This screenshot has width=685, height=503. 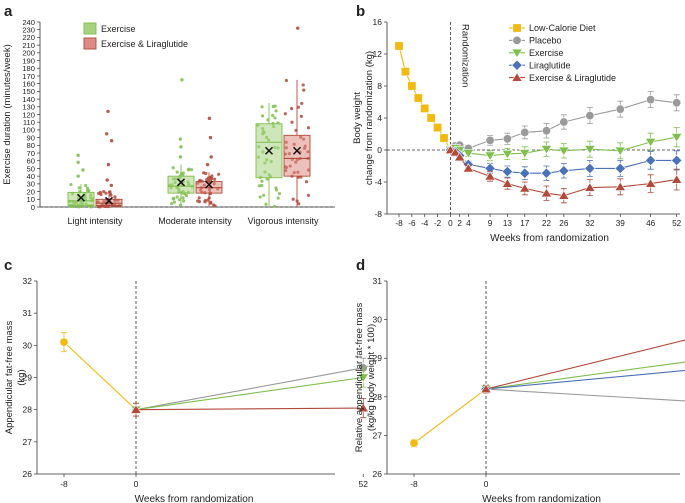 I want to click on legend-label: Liraglutide, so click(x=550, y=65).